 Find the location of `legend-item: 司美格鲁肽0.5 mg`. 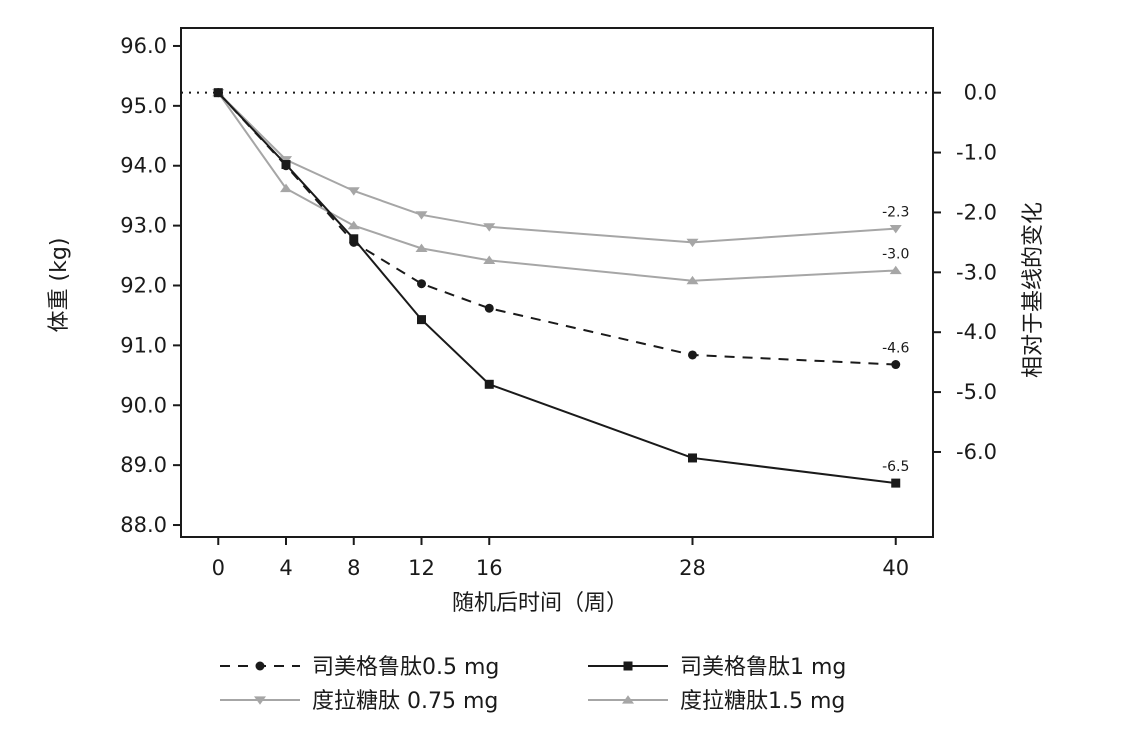

legend-item: 司美格鲁肽0.5 mg is located at coordinates (359, 667).